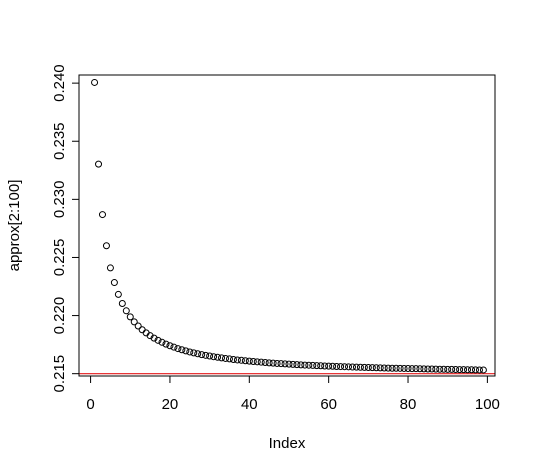 This screenshot has height=473, width=535. What do you see at coordinates (293, 394) in the screenshot?
I see `x-axis: 0 20 40 60 80 100` at bounding box center [293, 394].